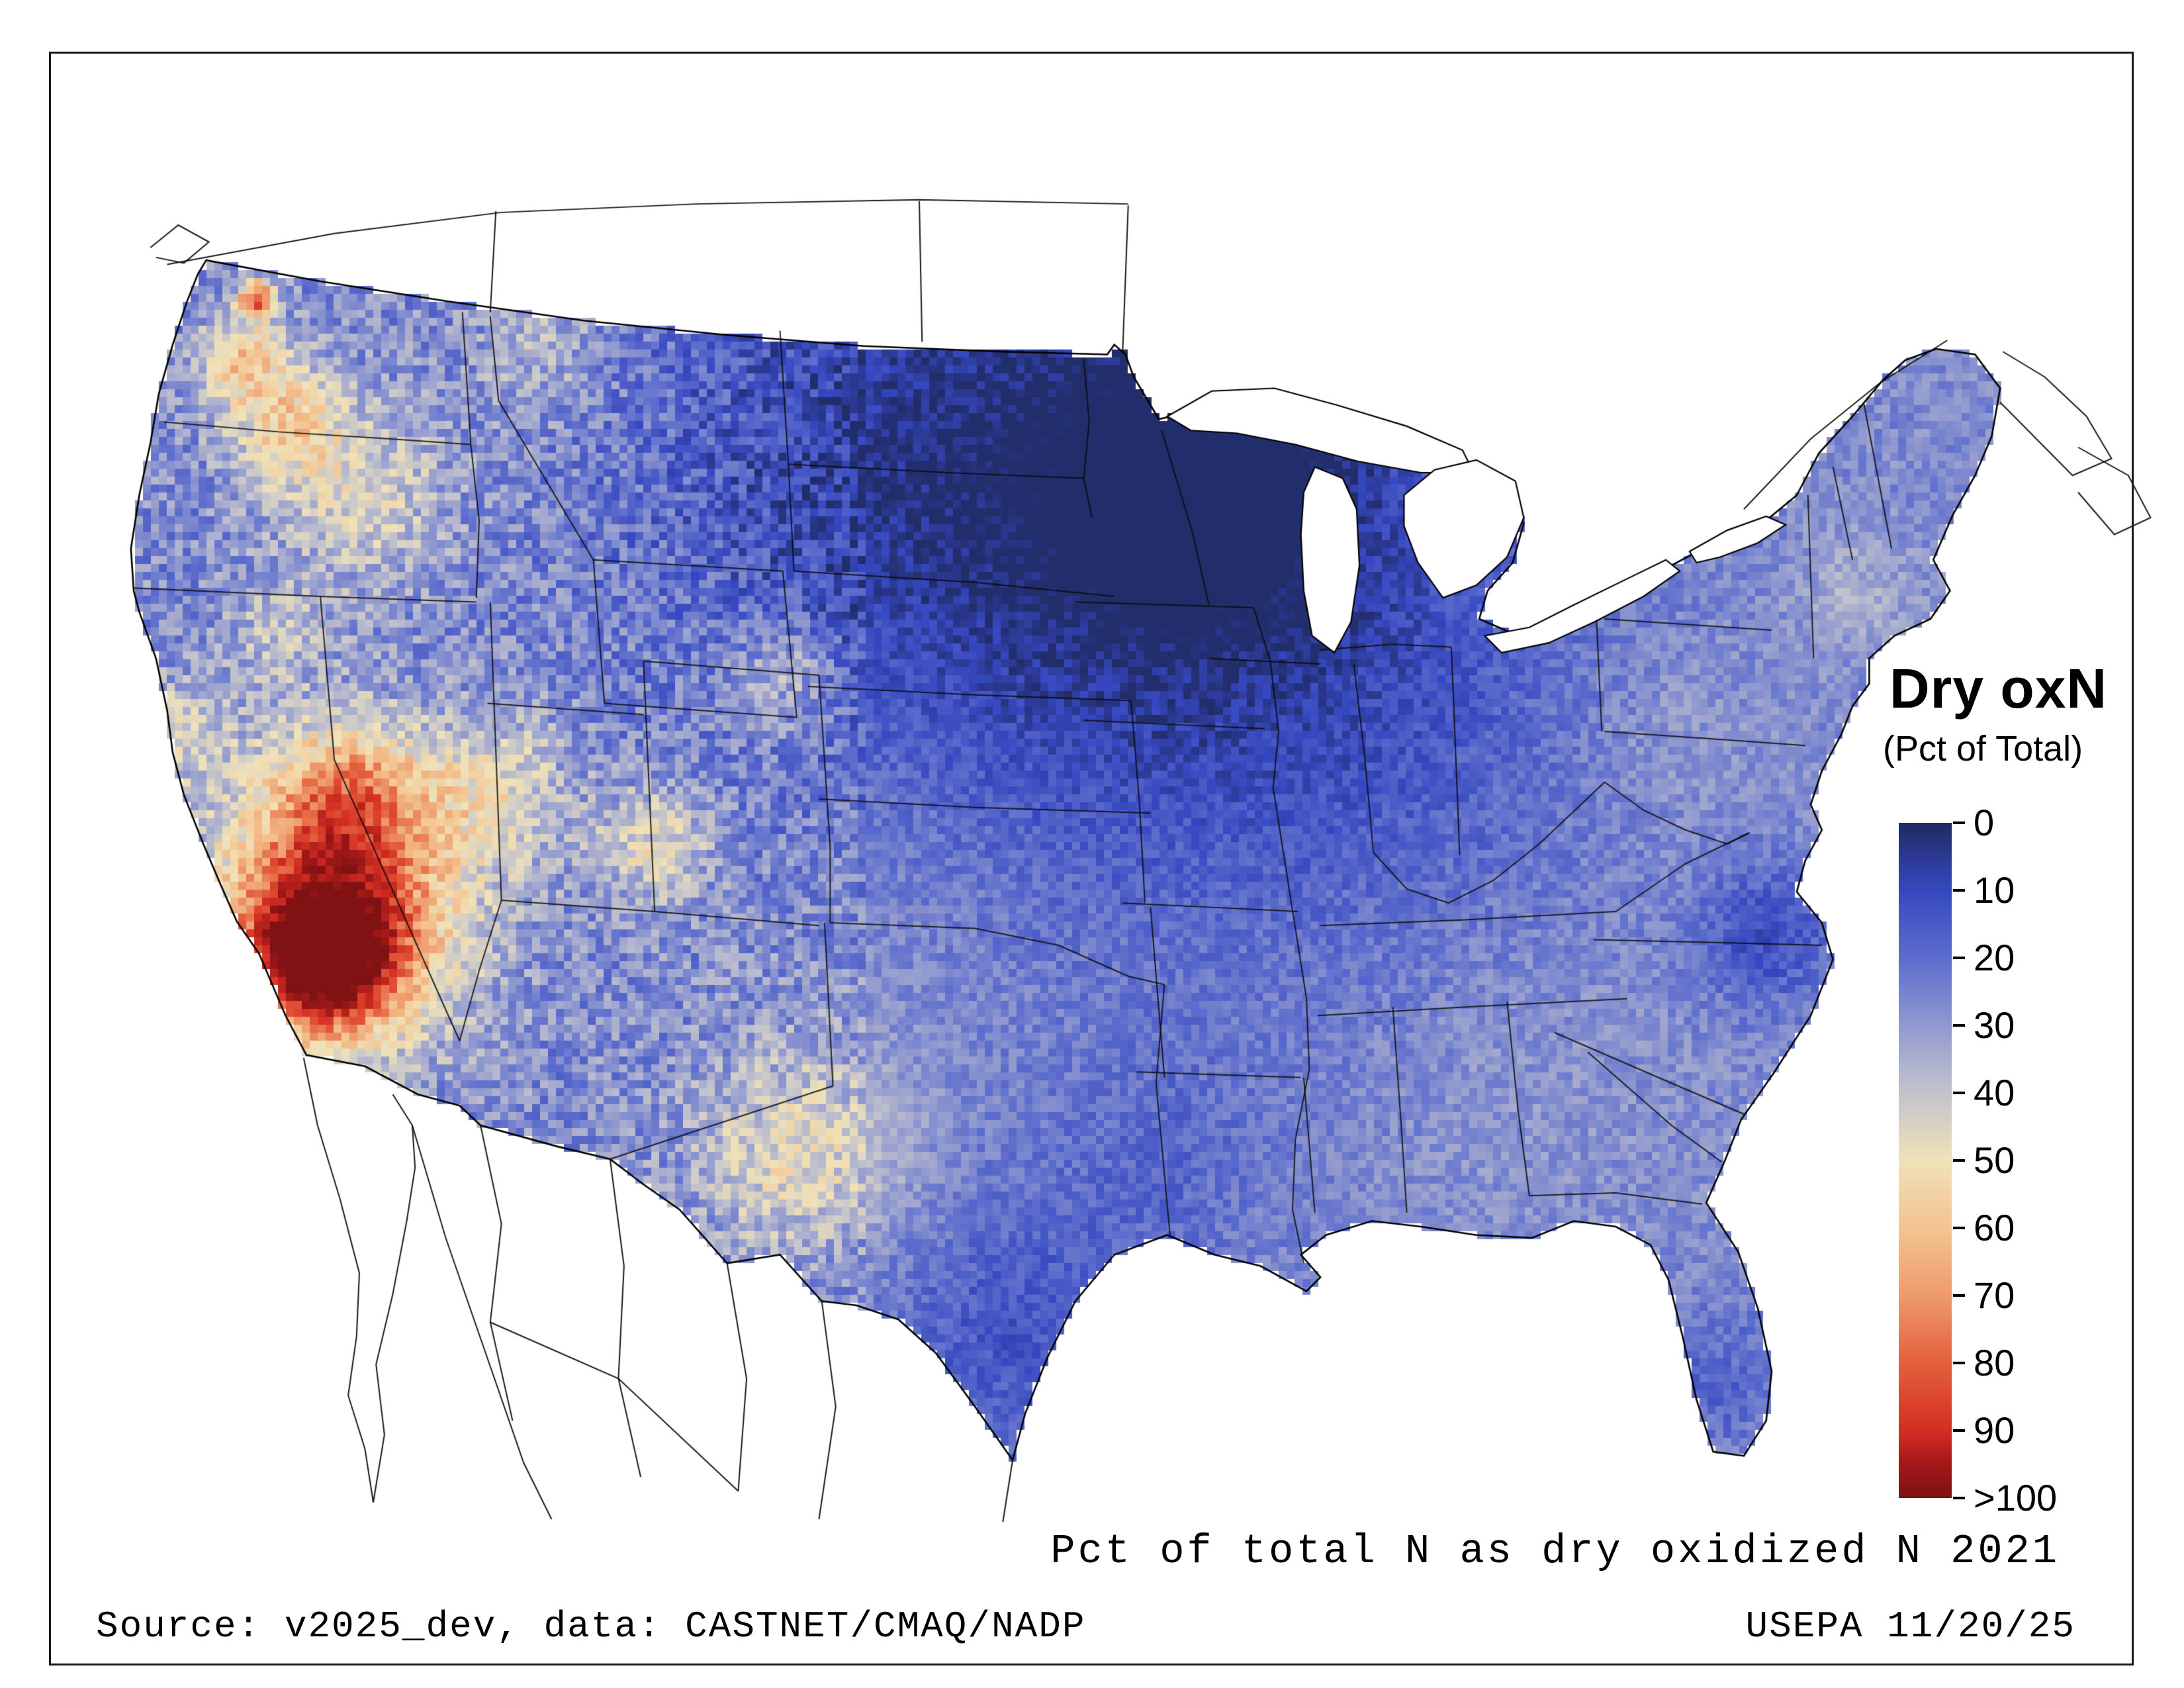 The width and height of the screenshot is (2184, 1688). Describe the element at coordinates (1994, 957) in the screenshot. I see `tick-label: 20` at that location.